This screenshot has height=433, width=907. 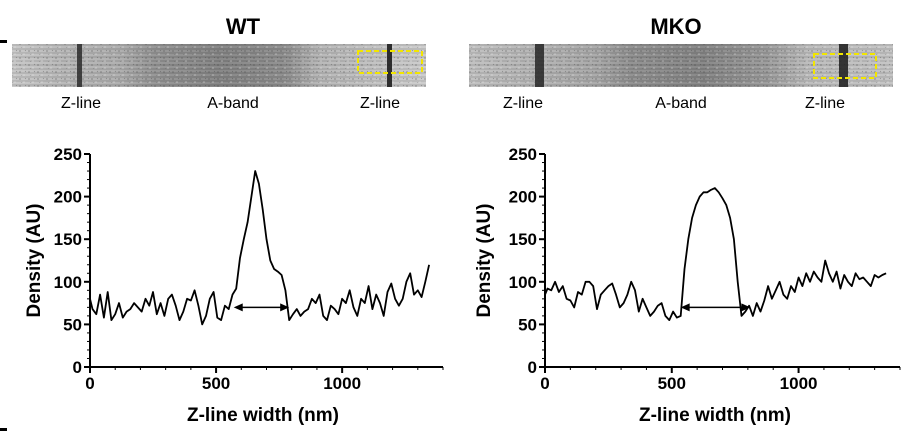 I want to click on roi-box-wt, so click(x=390, y=62).